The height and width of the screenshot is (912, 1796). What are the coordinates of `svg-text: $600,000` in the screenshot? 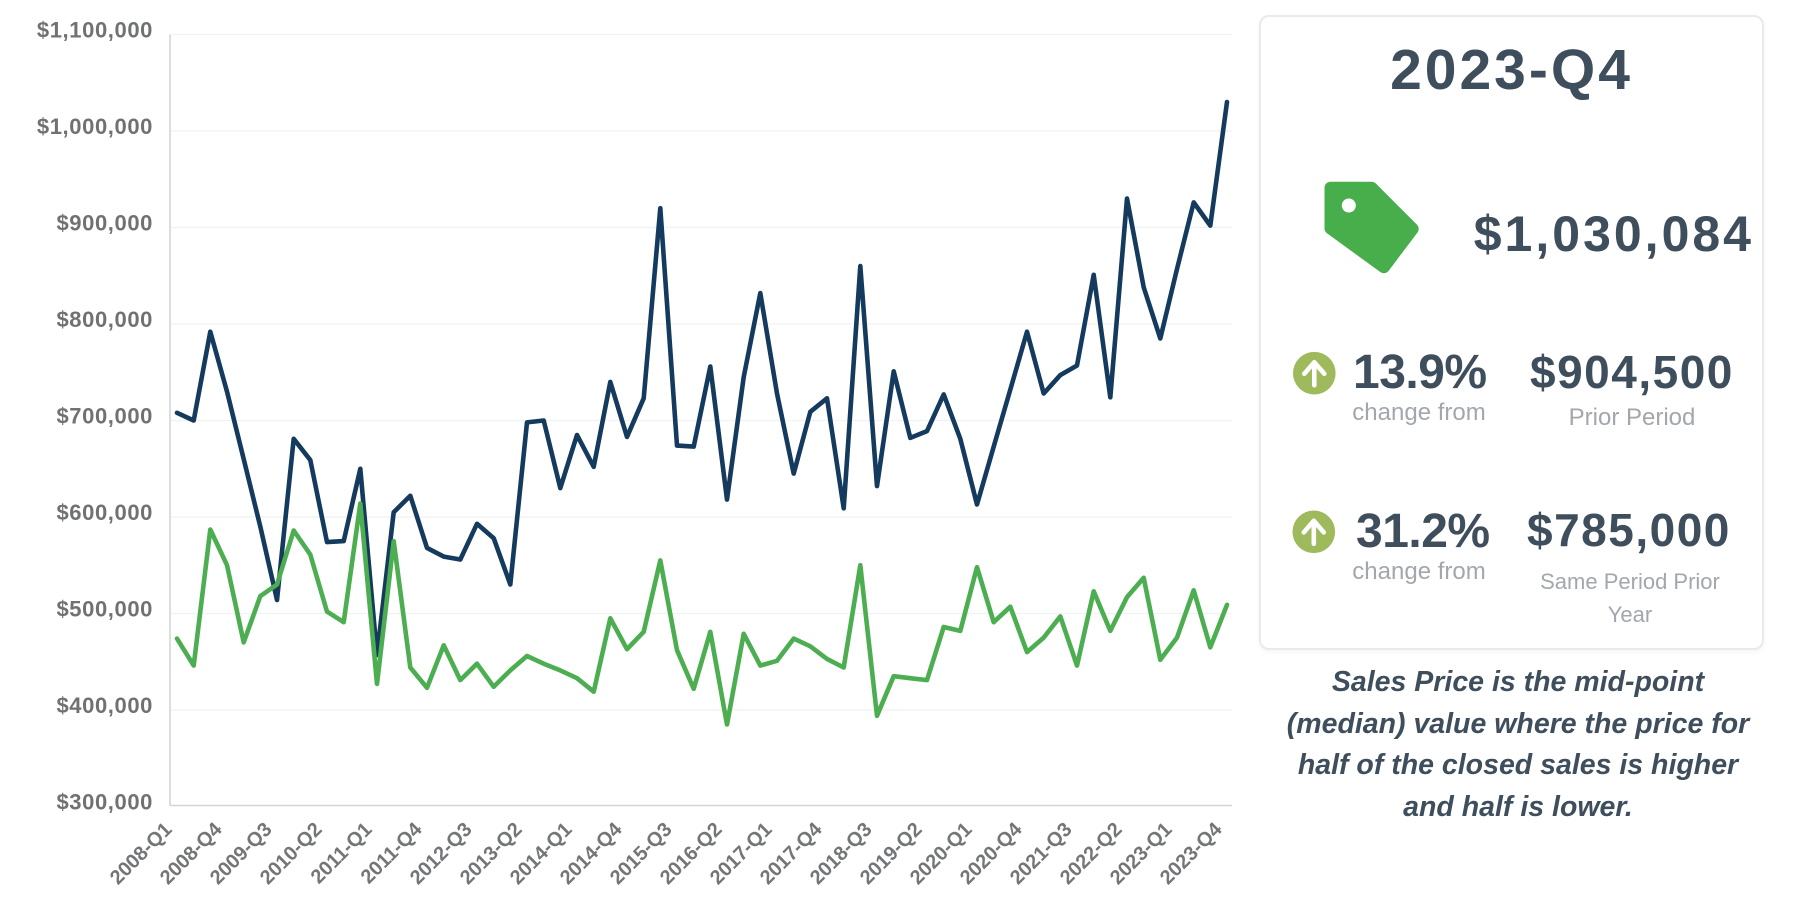 It's located at (104, 512).